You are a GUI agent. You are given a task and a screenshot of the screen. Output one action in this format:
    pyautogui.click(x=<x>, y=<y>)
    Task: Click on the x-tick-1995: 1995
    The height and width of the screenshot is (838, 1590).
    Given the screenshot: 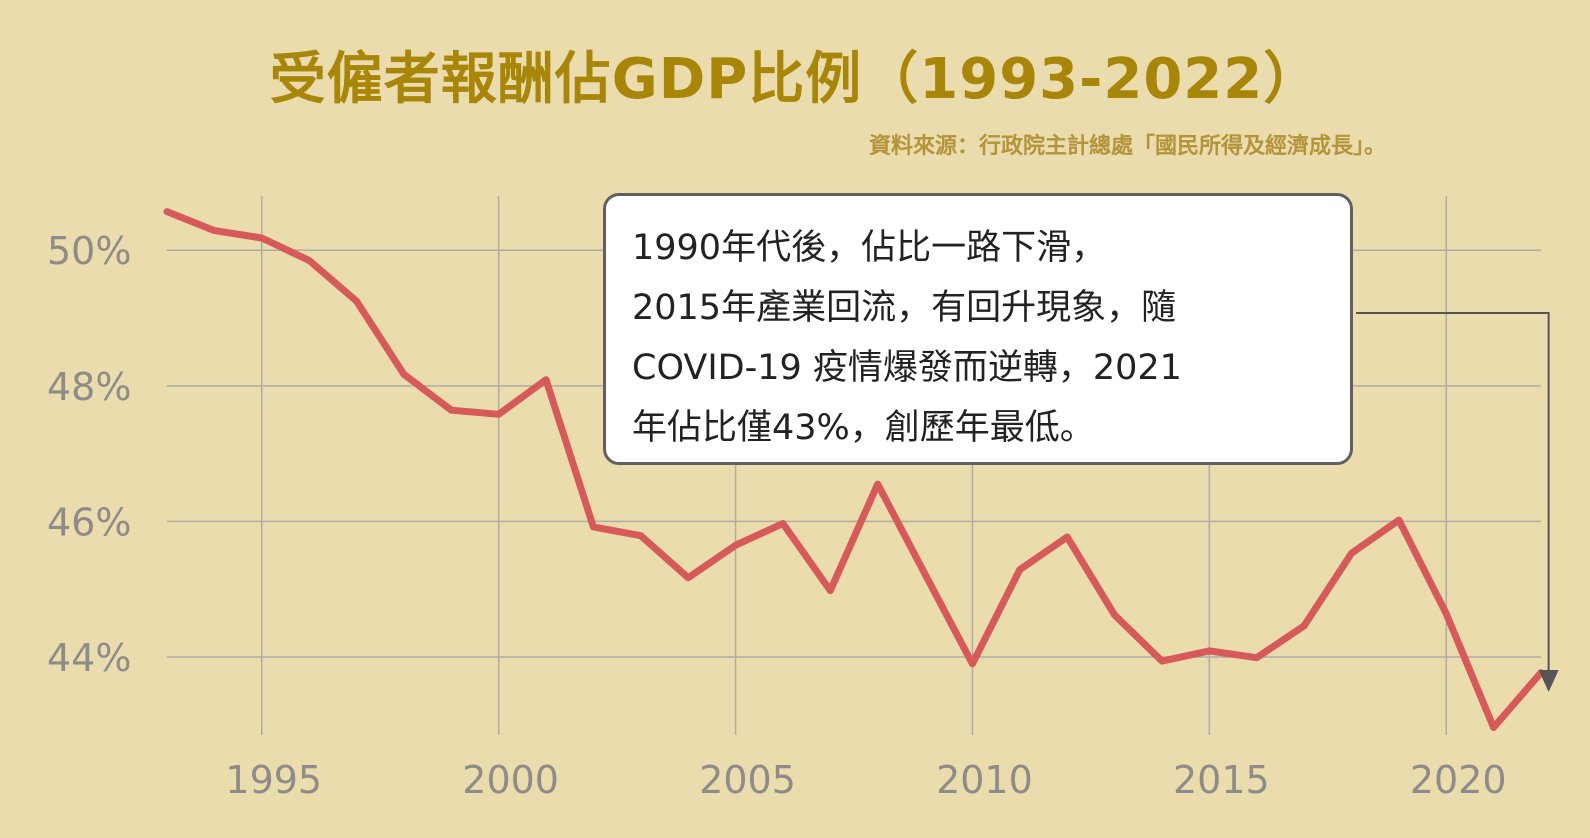 What is the action you would take?
    pyautogui.click(x=273, y=780)
    